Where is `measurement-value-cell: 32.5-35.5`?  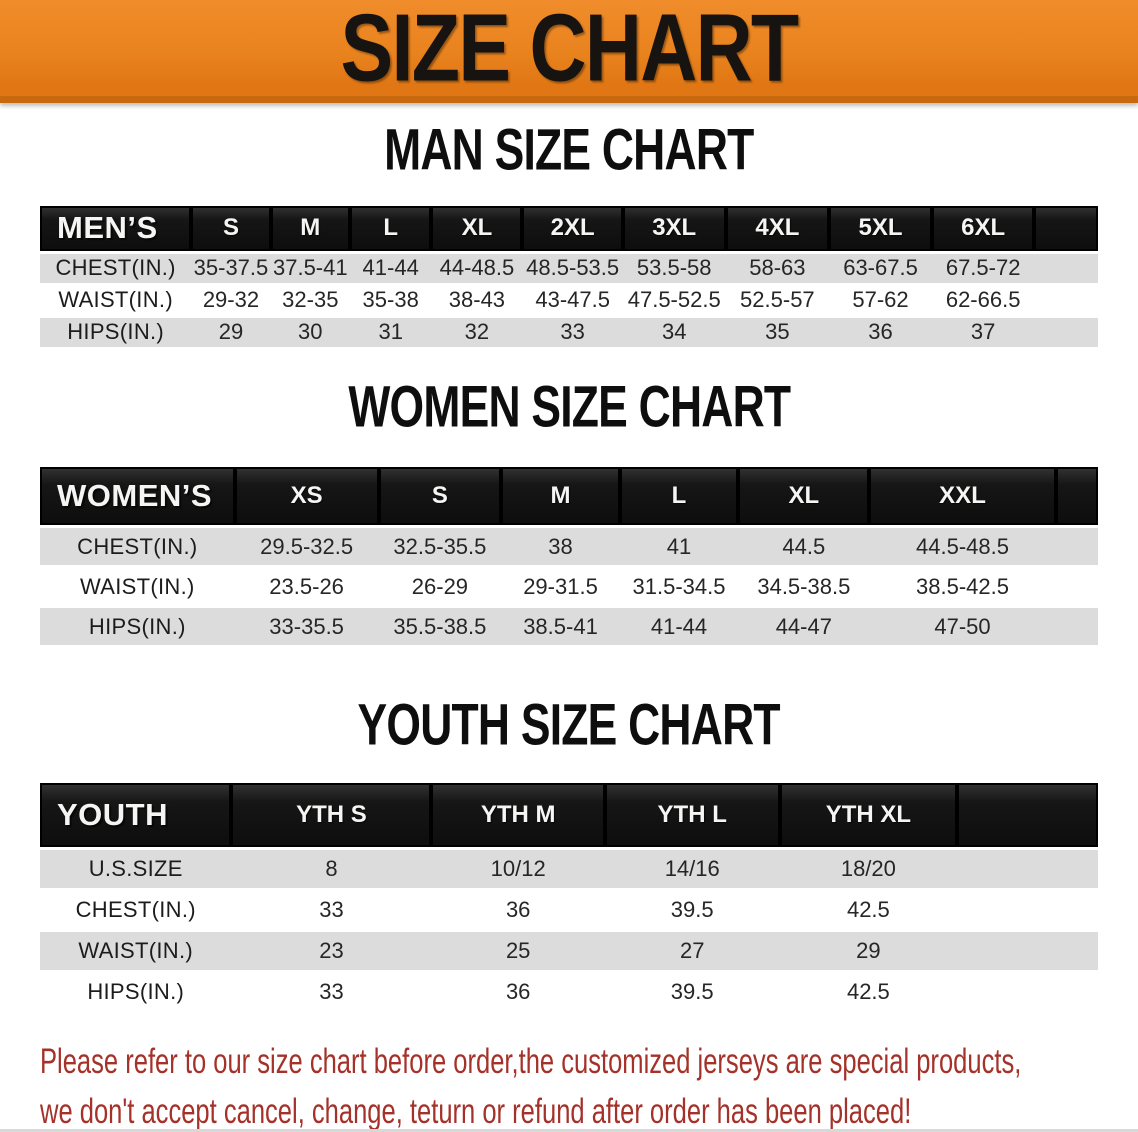 measurement-value-cell: 32.5-35.5 is located at coordinates (440, 547).